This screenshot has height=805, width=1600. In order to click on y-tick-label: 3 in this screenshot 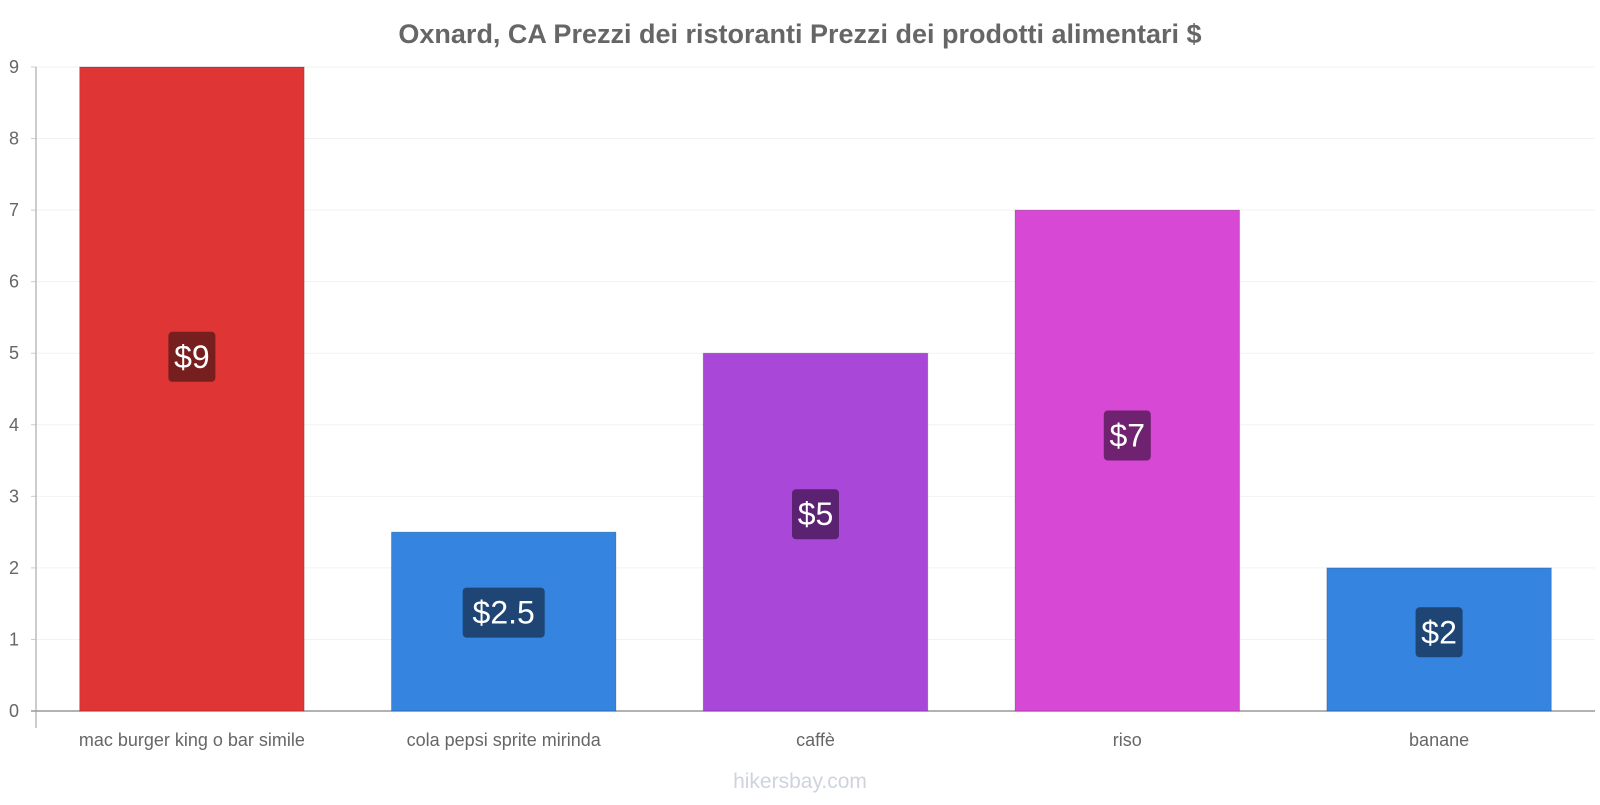, I will do `click(14, 496)`.